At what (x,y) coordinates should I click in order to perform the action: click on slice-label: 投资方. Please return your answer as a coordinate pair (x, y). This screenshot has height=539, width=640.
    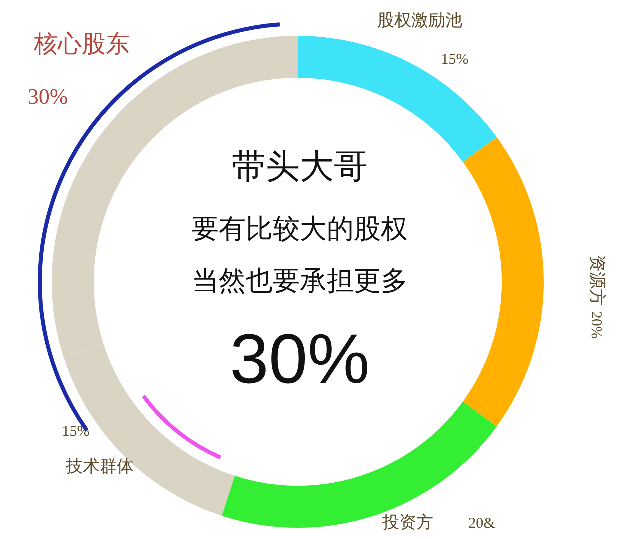
    Looking at the image, I should click on (408, 523).